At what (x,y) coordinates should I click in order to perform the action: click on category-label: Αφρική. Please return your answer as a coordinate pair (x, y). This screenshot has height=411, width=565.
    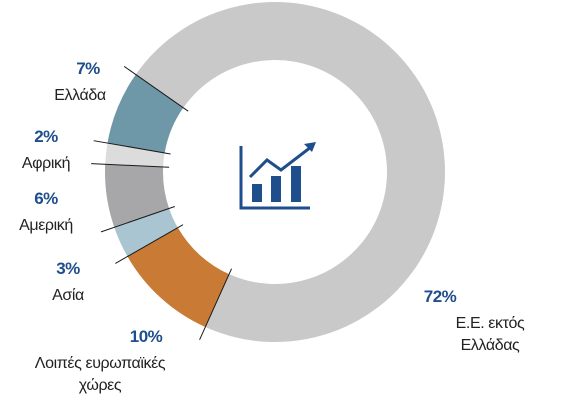
    Looking at the image, I should click on (46, 163).